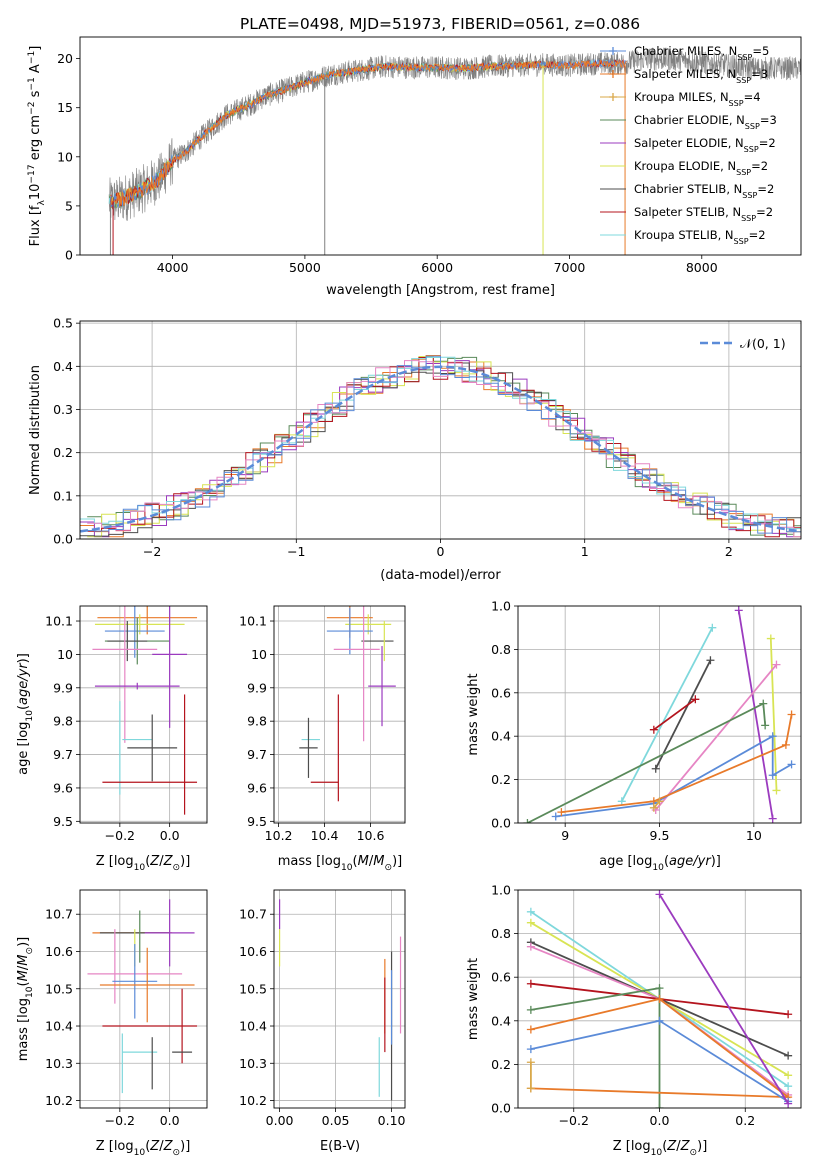 This screenshot has width=819, height=1170. I want to click on y-axis-label: age [log10(age/yr)], so click(25, 714).